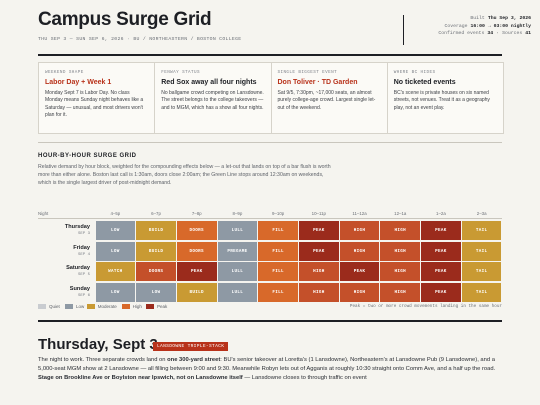 The image size is (540, 405). I want to click on meta-line: Confirmed events 34 · Sources 41, so click(467, 34).